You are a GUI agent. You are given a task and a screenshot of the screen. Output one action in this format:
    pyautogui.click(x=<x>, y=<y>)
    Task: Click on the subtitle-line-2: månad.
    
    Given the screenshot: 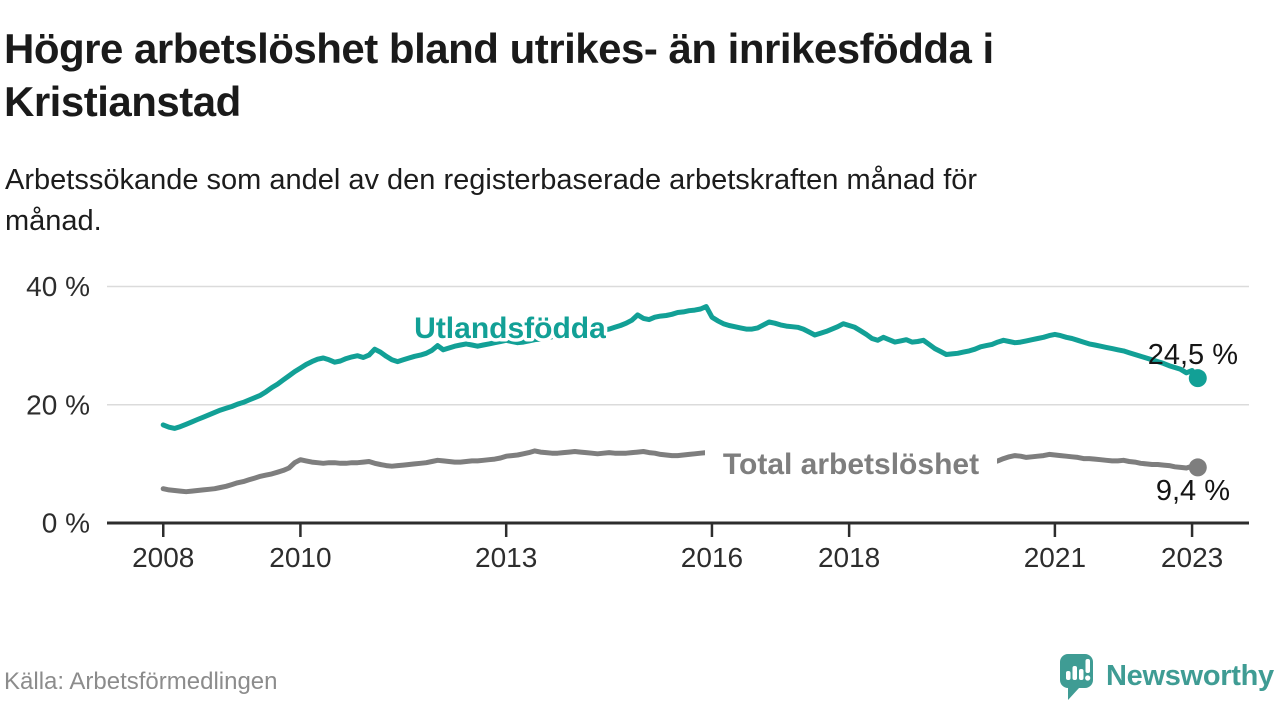 What is the action you would take?
    pyautogui.click(x=53, y=221)
    